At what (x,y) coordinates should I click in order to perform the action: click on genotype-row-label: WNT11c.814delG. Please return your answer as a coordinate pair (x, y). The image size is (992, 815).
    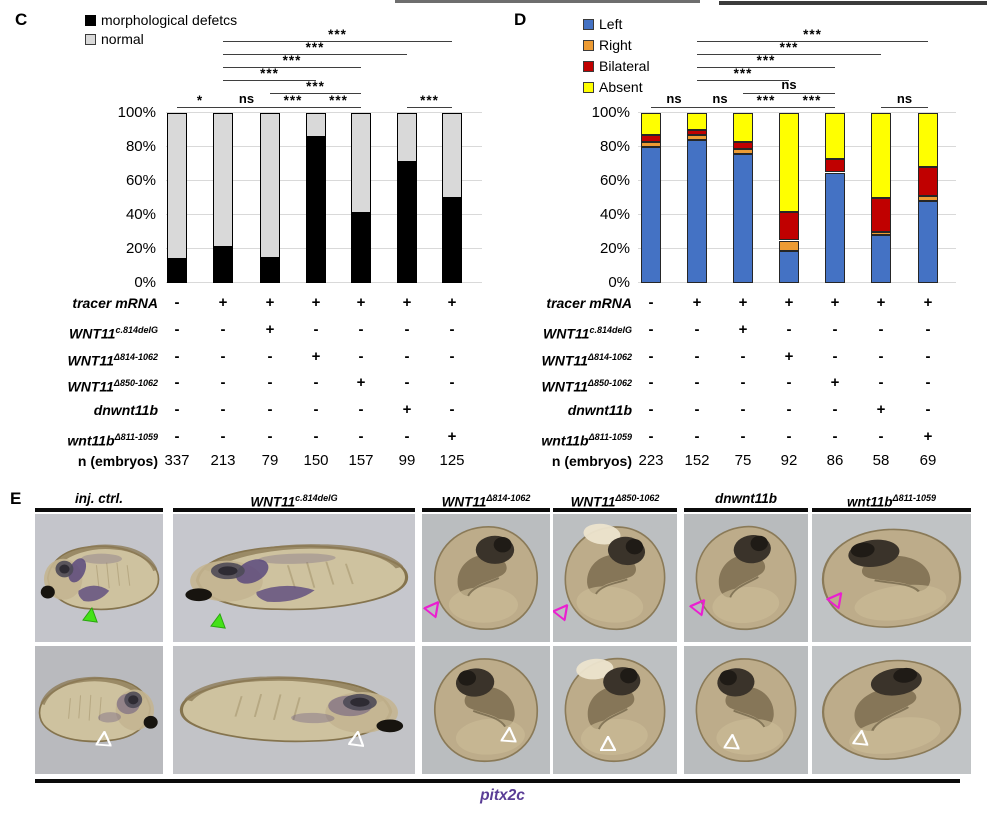
    Looking at the image, I should click on (587, 333).